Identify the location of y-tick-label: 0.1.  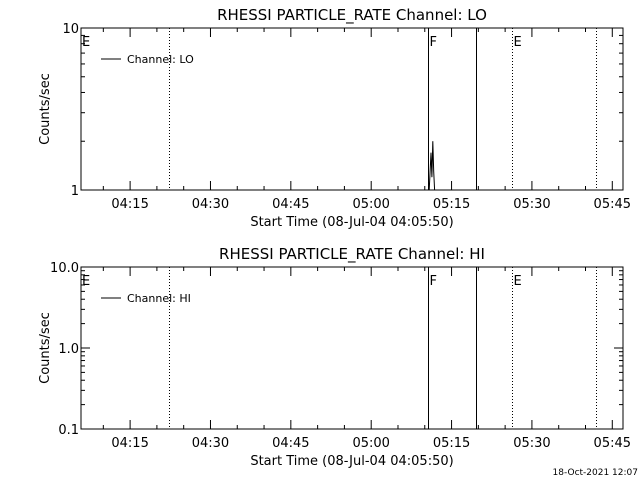
(68, 430).